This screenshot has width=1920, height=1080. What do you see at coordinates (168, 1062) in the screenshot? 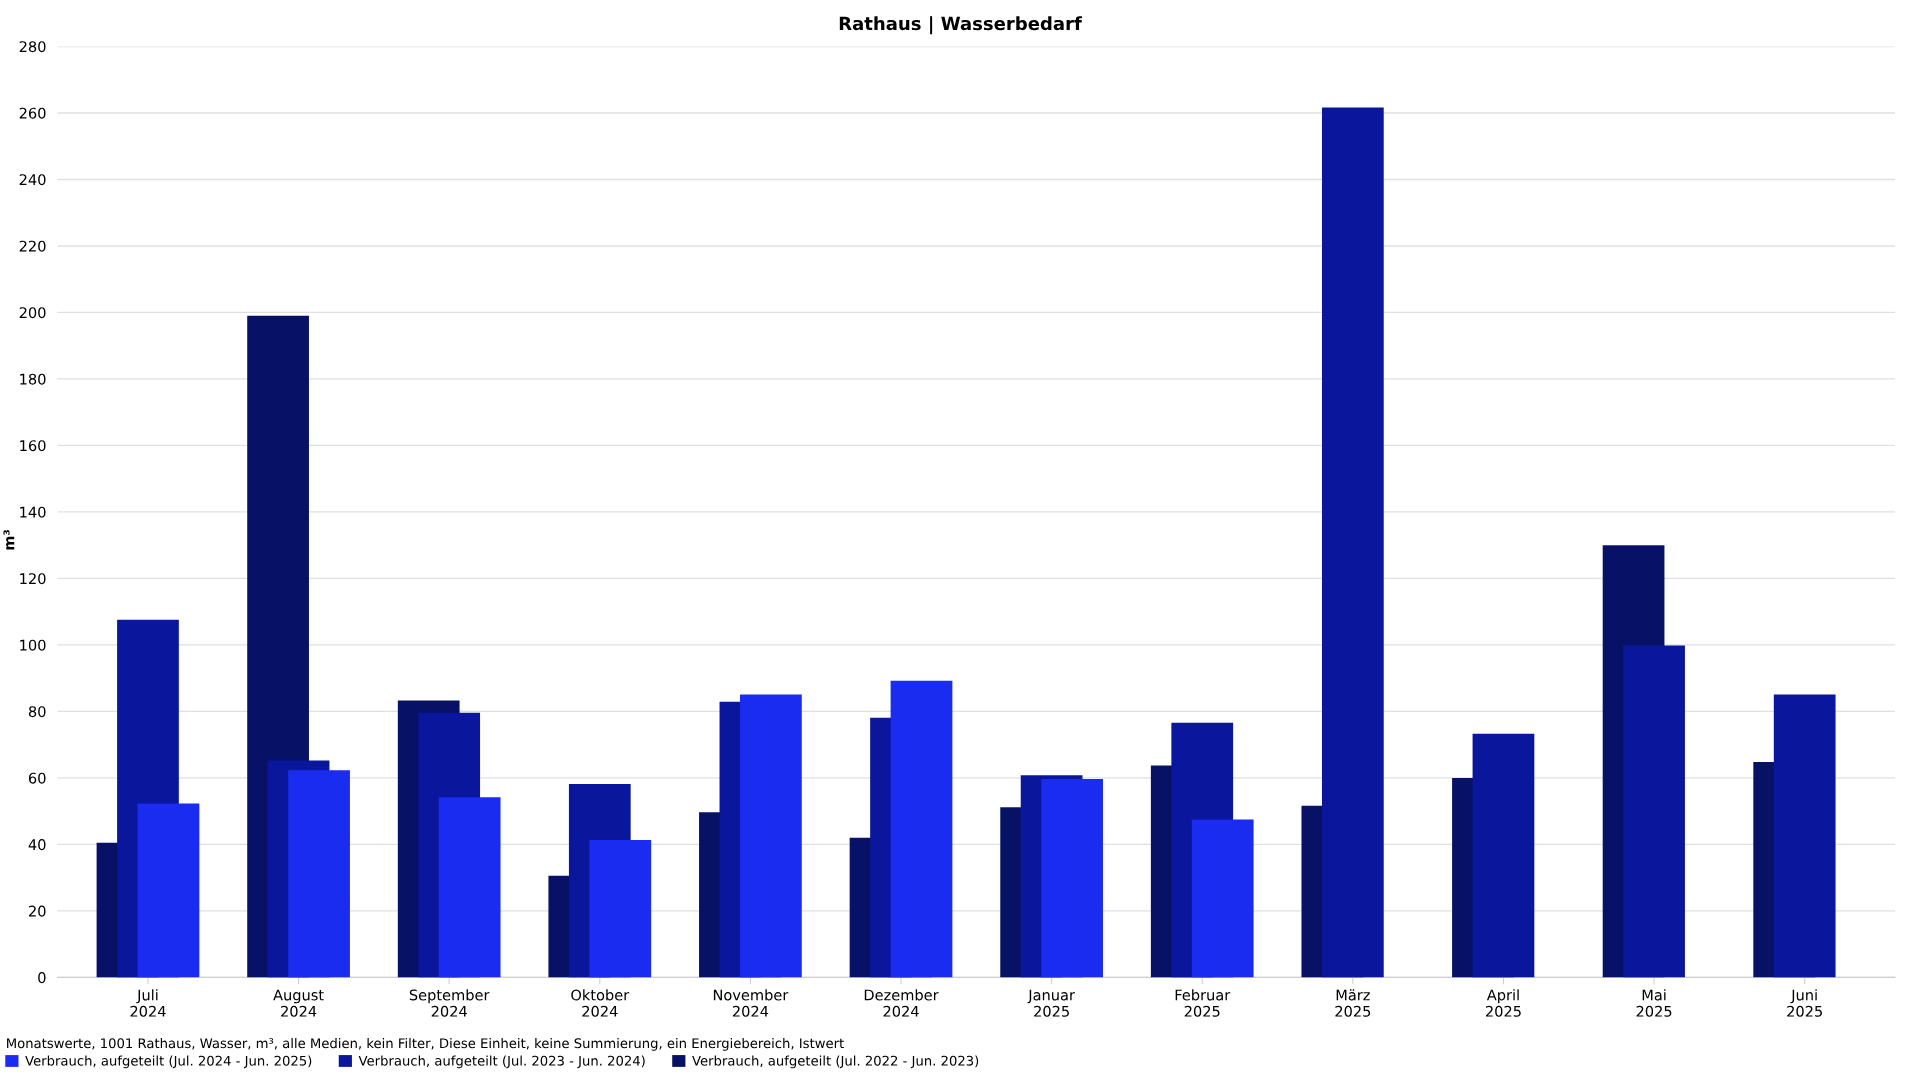
I see `legend-label: Verbrauch, aufgeteilt (Jul. 2024 - Jun. 2025)` at bounding box center [168, 1062].